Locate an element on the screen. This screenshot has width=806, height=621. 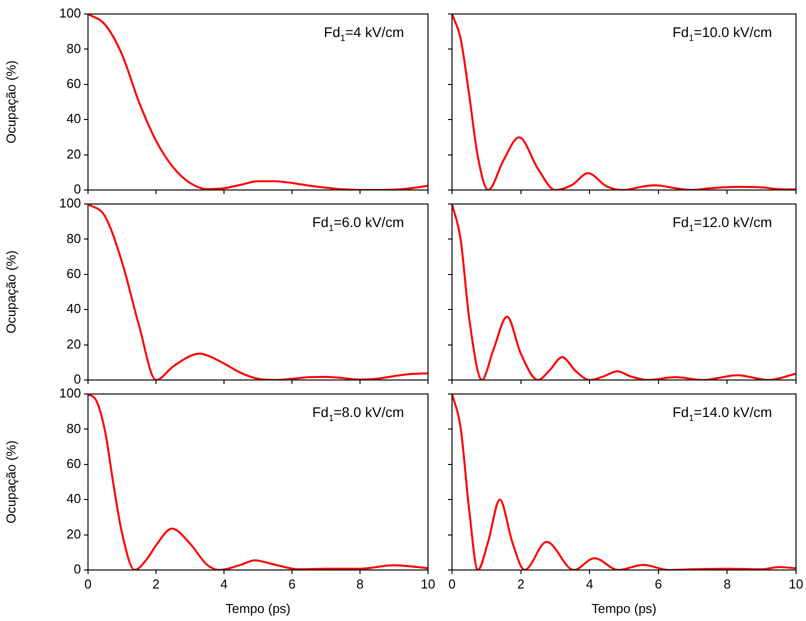
annotation: Fd$_{1}$=10.0 kV/cm is located at coordinates (722, 33).